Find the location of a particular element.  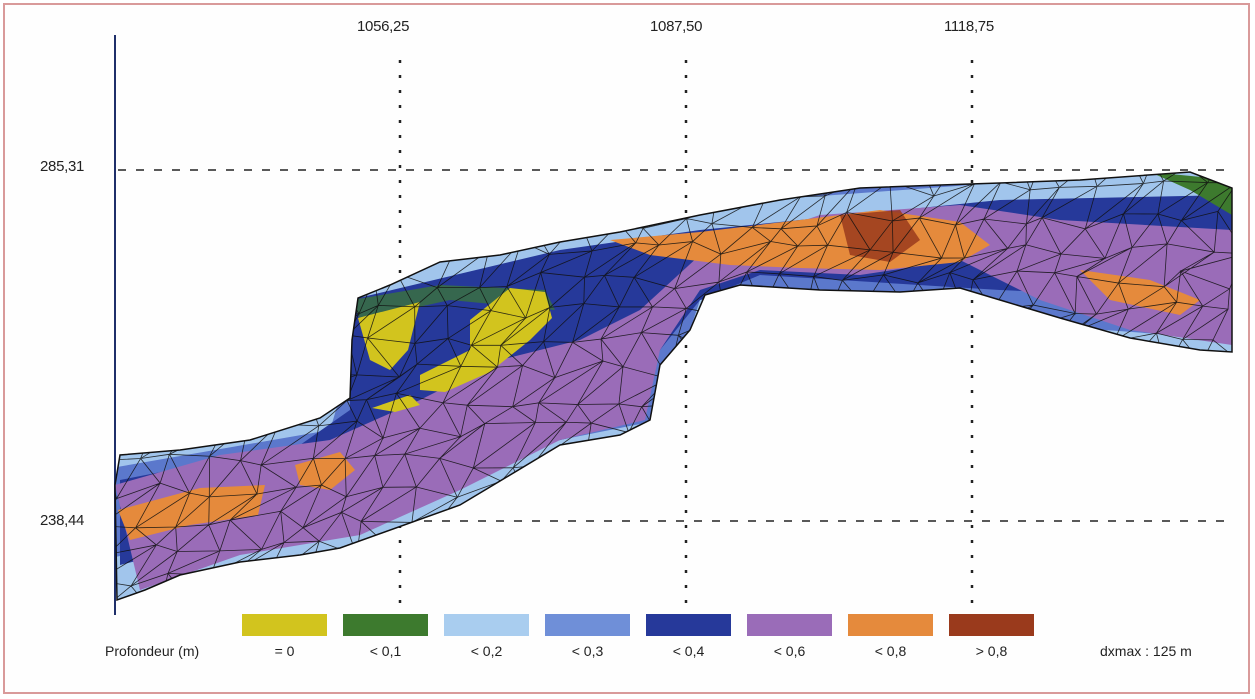

legend-label: = 0 is located at coordinates (284, 651).